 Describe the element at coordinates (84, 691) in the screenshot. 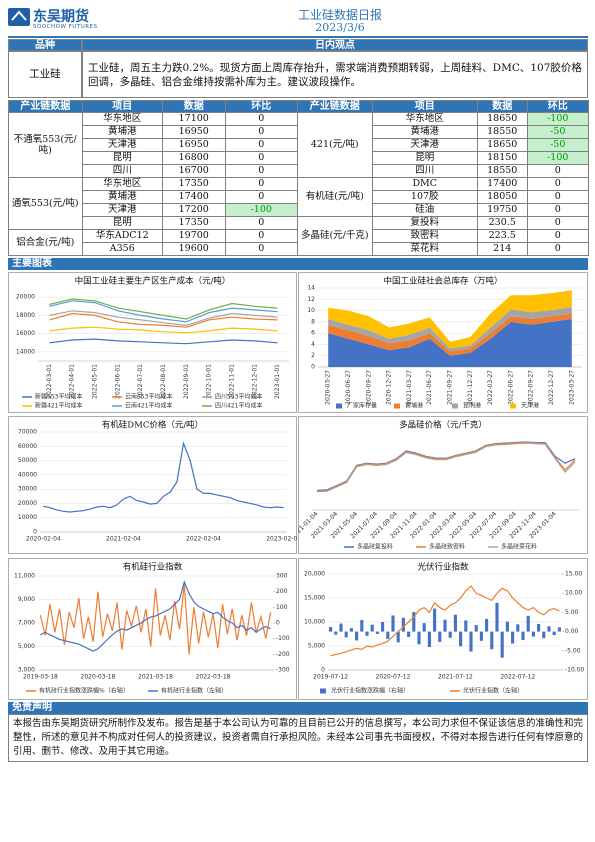

I see `legend-label: 有机硅行业指数涨跌幅%（右轴）` at that location.